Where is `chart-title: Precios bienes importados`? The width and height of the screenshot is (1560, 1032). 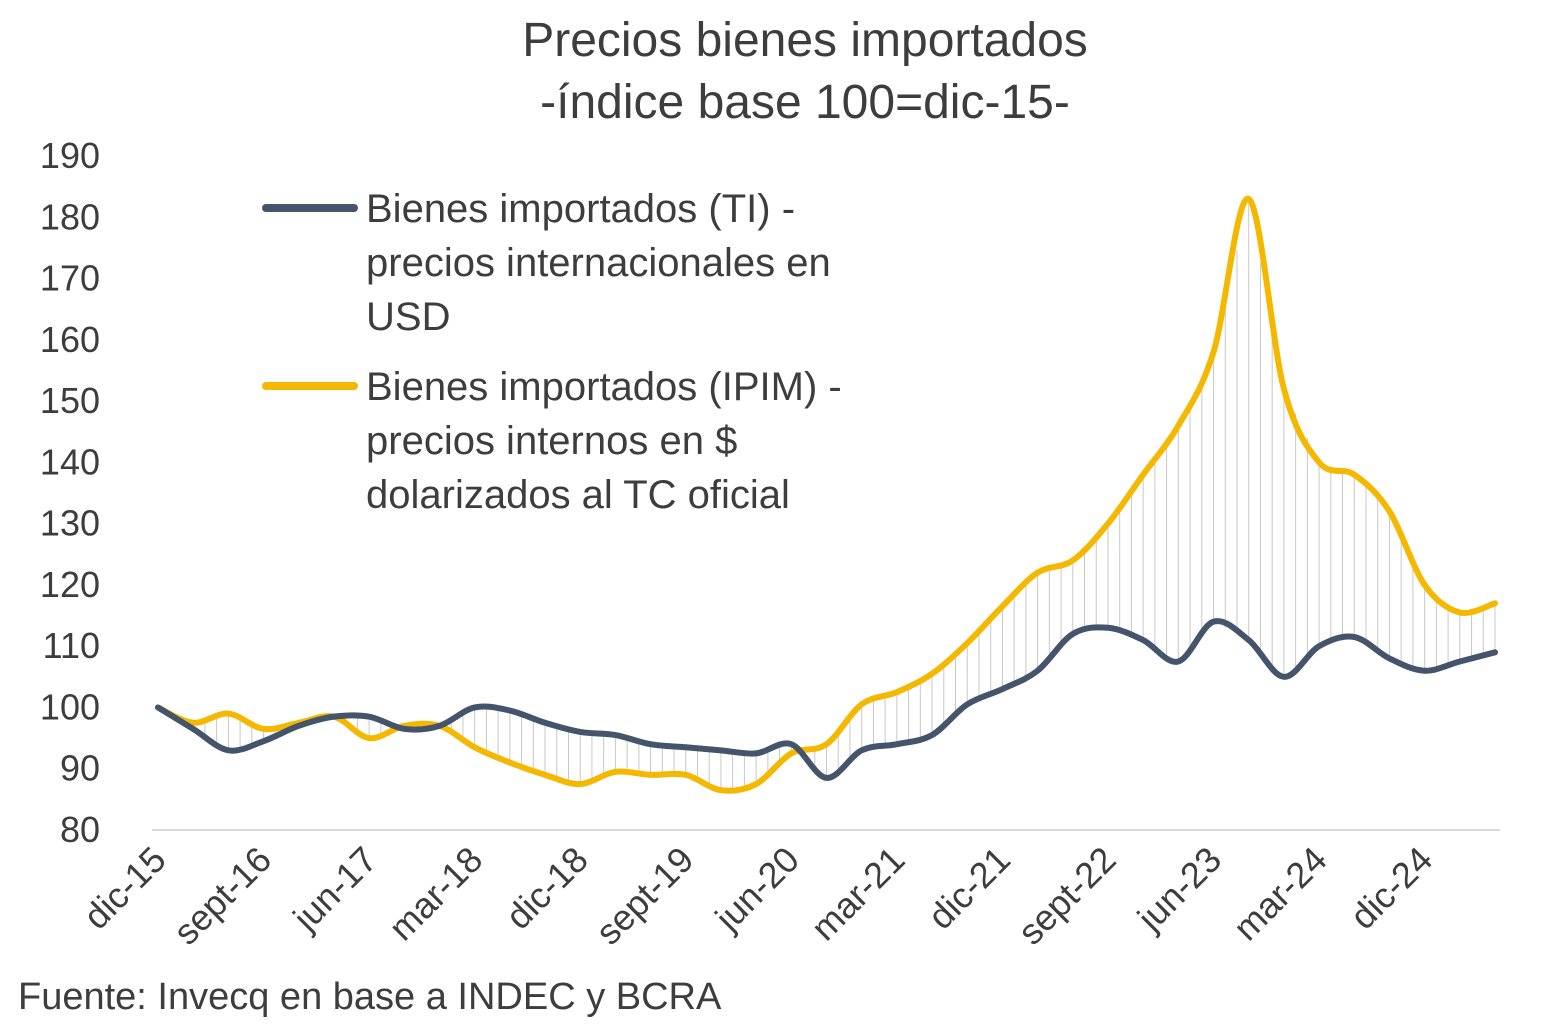 chart-title: Precios bienes importados is located at coordinates (805, 40).